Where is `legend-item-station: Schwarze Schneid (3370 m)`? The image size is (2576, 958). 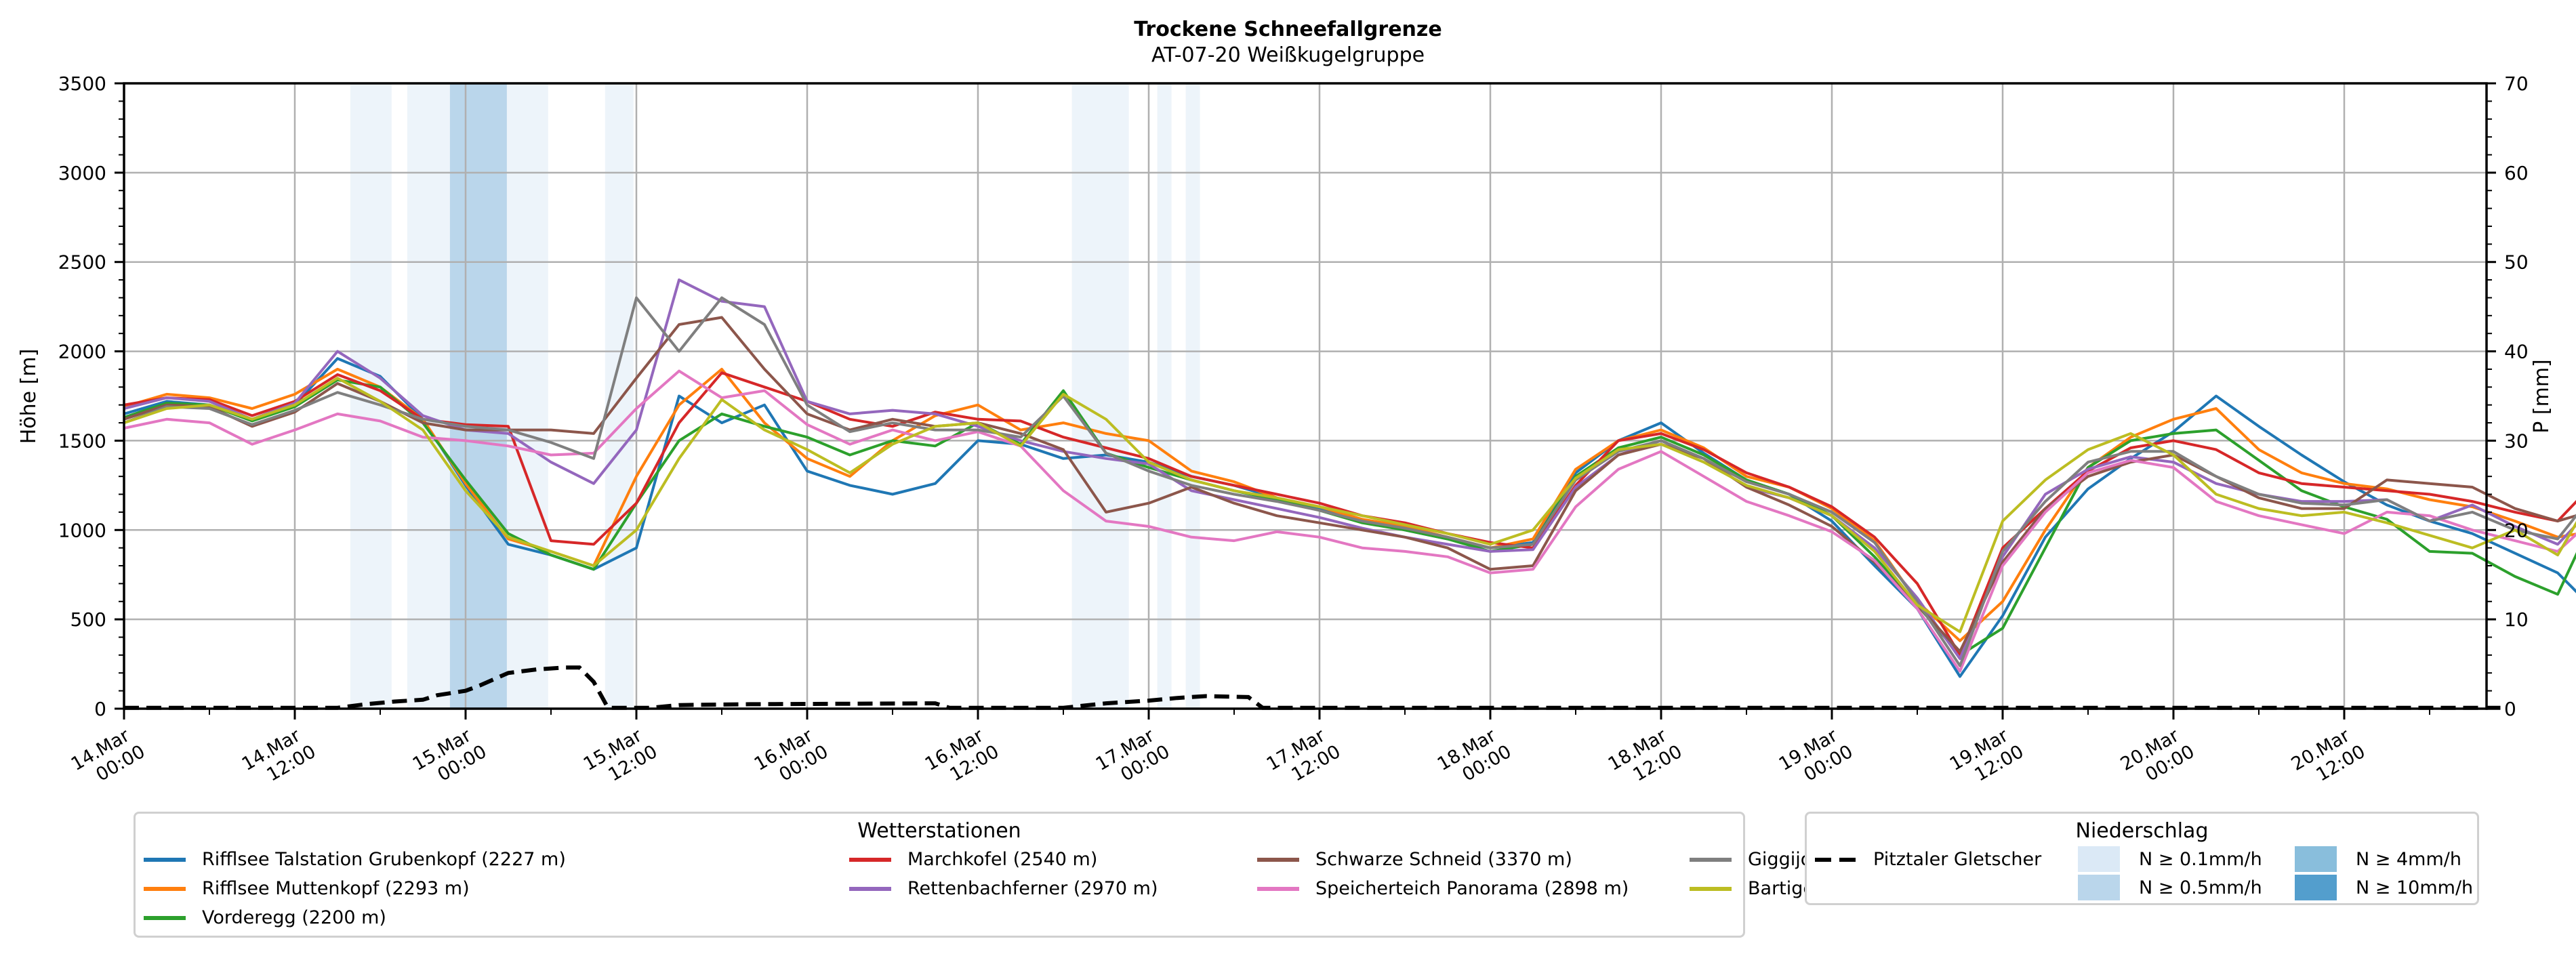 legend-item-station: Schwarze Schneid (3370 m) is located at coordinates (1414, 859).